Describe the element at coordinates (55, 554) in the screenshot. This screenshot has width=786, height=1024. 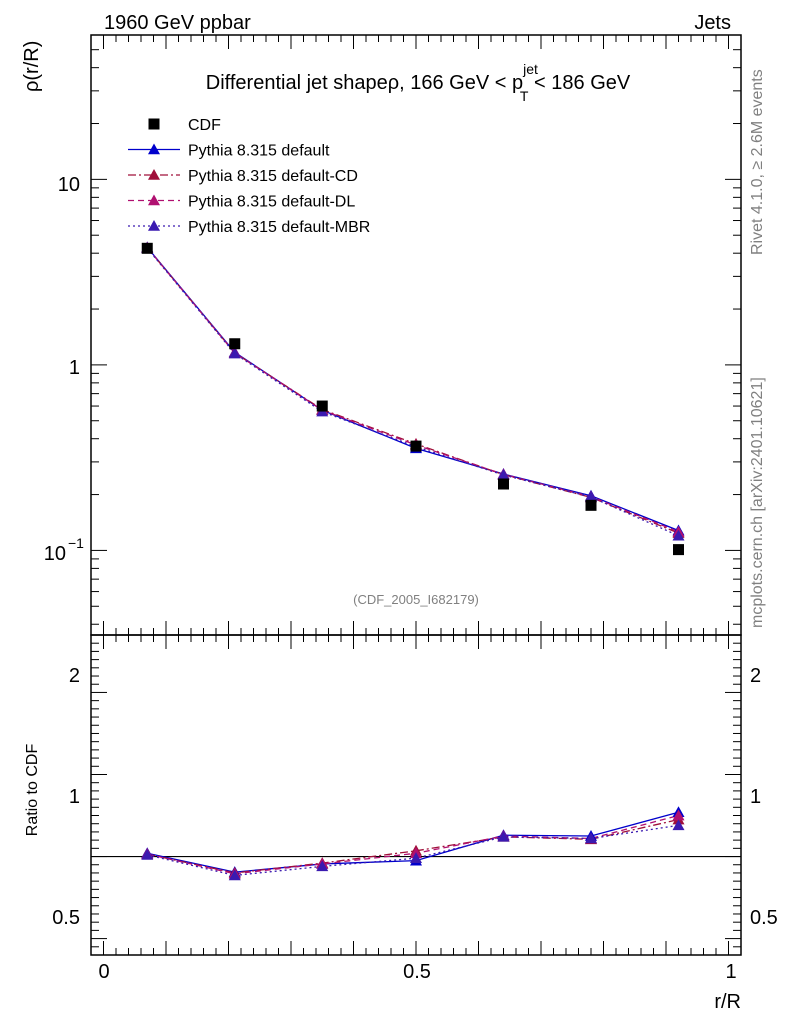
I see `main-ytick-0.1: 10` at that location.